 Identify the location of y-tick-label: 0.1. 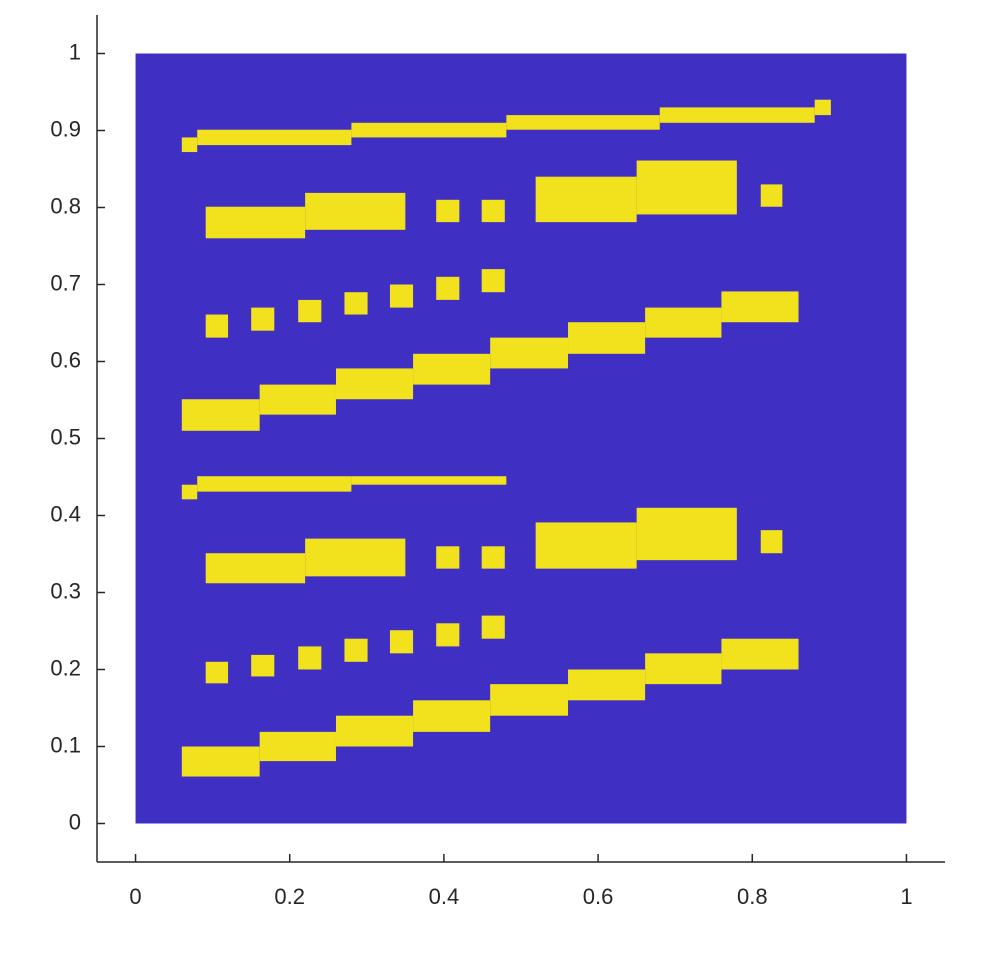
(65, 744).